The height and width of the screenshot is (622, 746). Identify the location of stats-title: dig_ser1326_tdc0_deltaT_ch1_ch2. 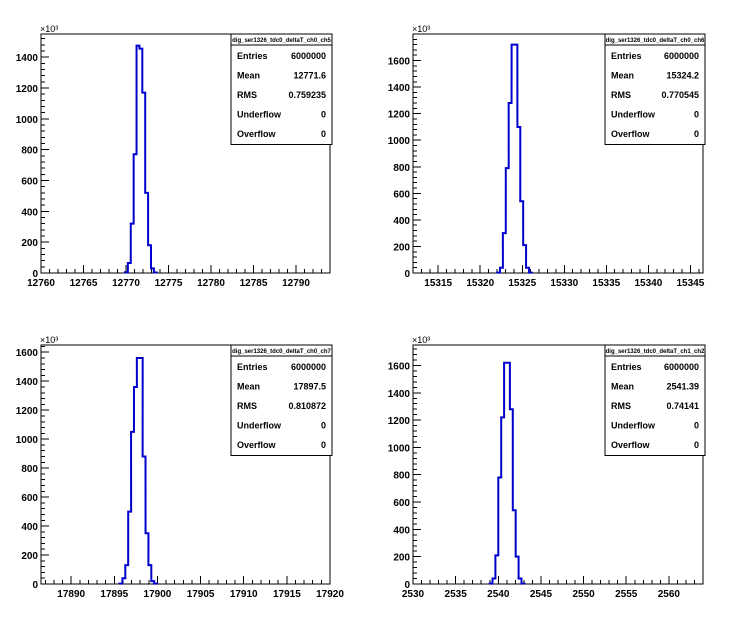
(655, 352).